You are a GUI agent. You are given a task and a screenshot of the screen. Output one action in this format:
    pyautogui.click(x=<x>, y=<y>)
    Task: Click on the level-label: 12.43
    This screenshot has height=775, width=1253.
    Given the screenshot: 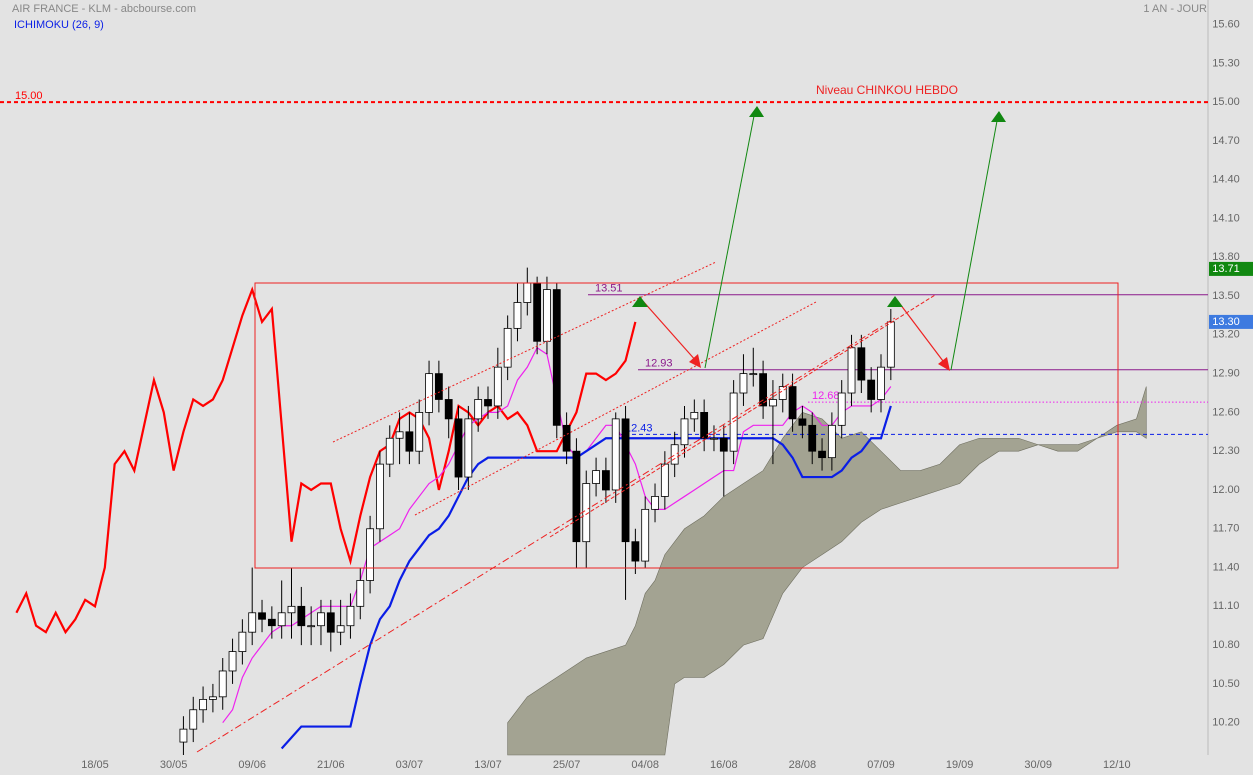 What is the action you would take?
    pyautogui.click(x=639, y=428)
    